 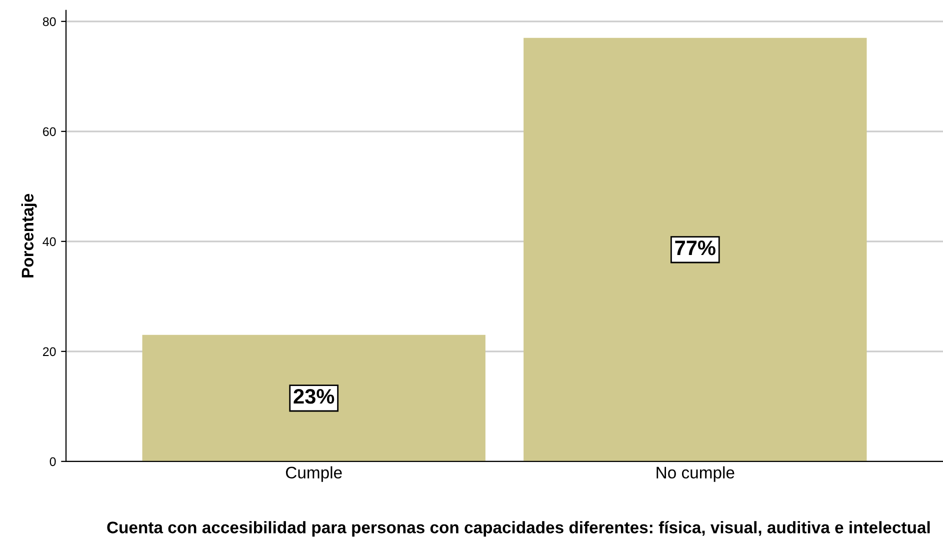 What do you see at coordinates (49, 21) in the screenshot?
I see `y-tick-label: 80` at bounding box center [49, 21].